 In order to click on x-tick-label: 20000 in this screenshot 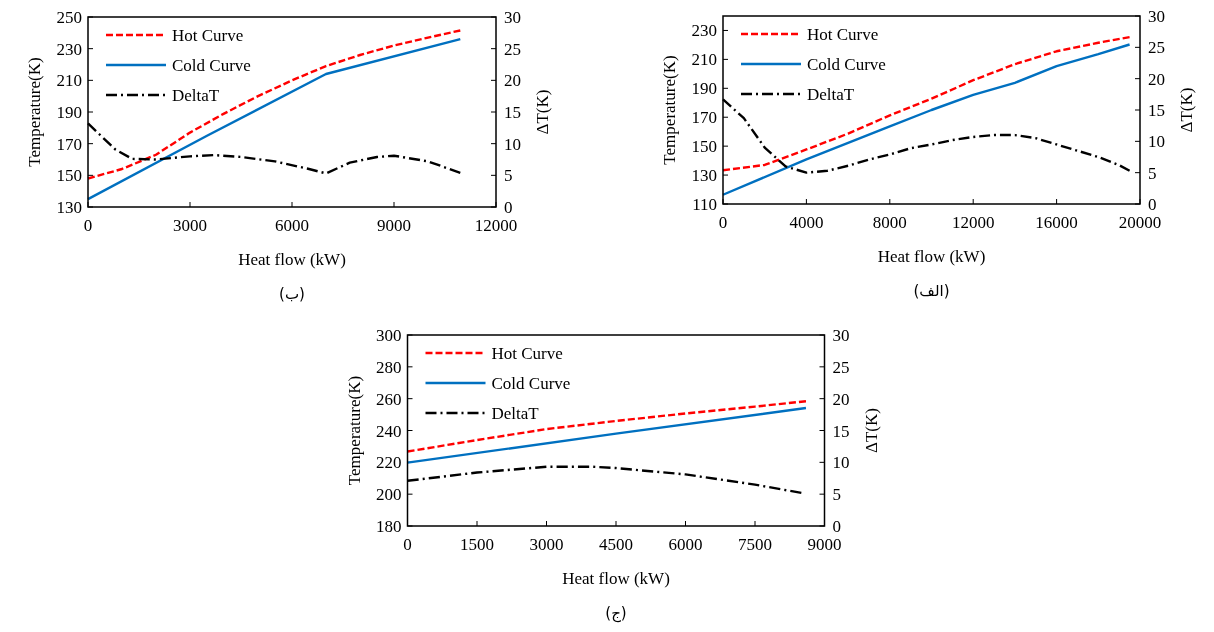, I will do `click(1140, 222)`.